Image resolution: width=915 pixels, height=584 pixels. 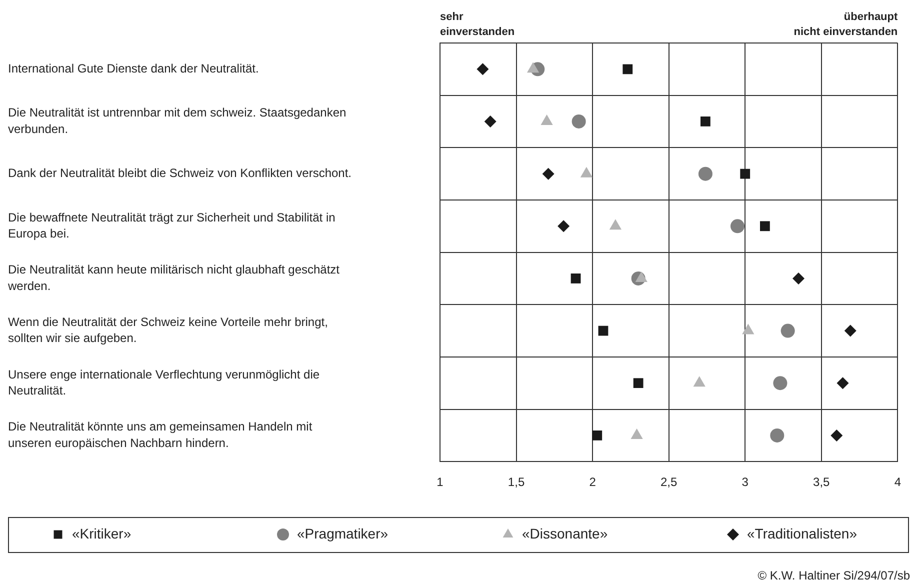 I want to click on y-tick-label: Unsere enge internationale Verflechtung verunmöglicht die Neutralität., so click(x=164, y=382).